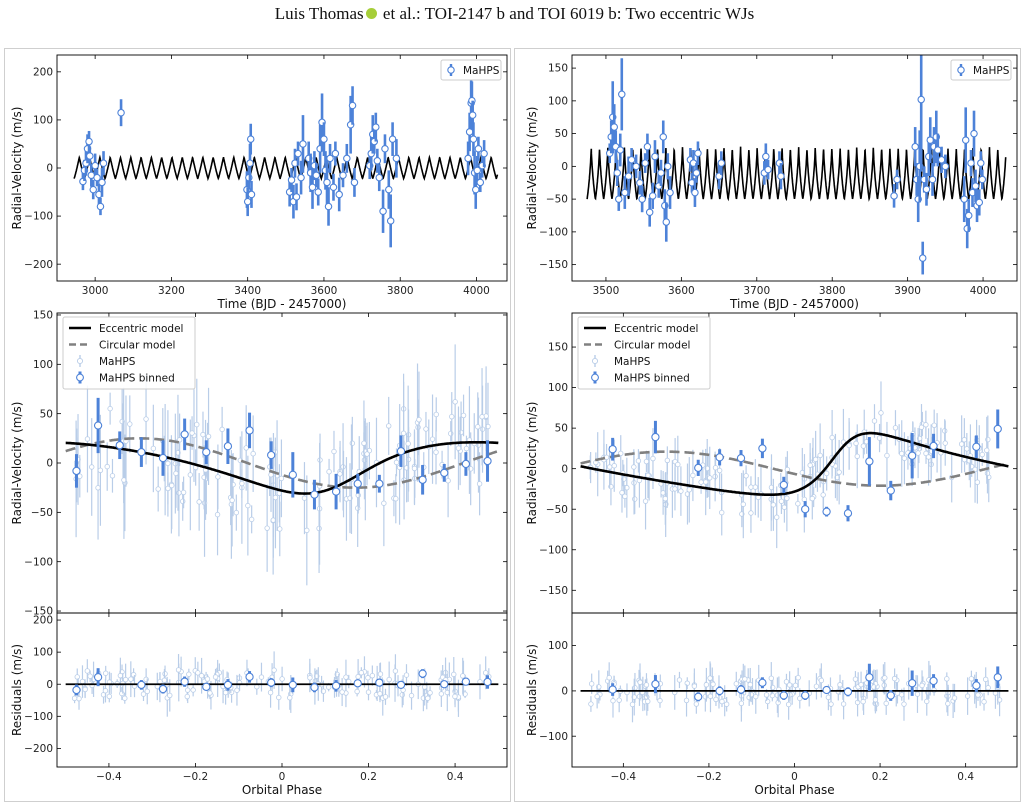 The height and width of the screenshot is (805, 1029). I want to click on series-rl, so click(282, 682).